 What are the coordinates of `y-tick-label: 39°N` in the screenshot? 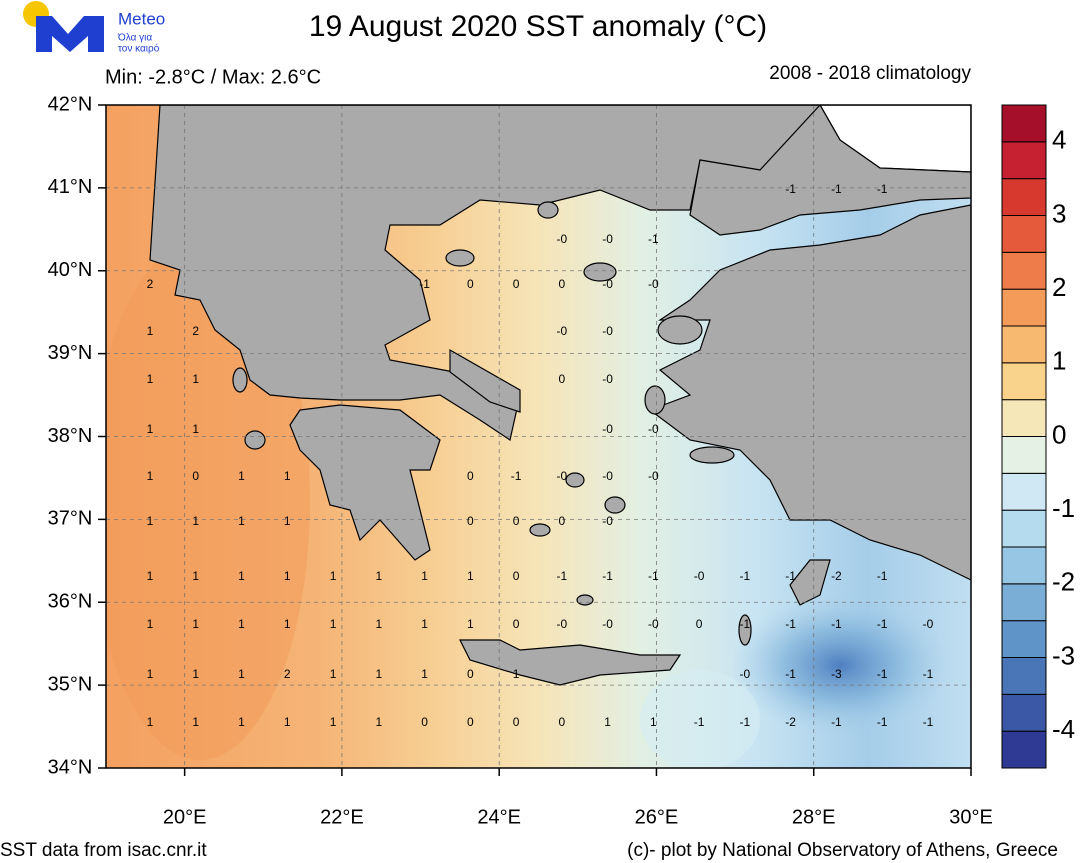 It's located at (70, 353).